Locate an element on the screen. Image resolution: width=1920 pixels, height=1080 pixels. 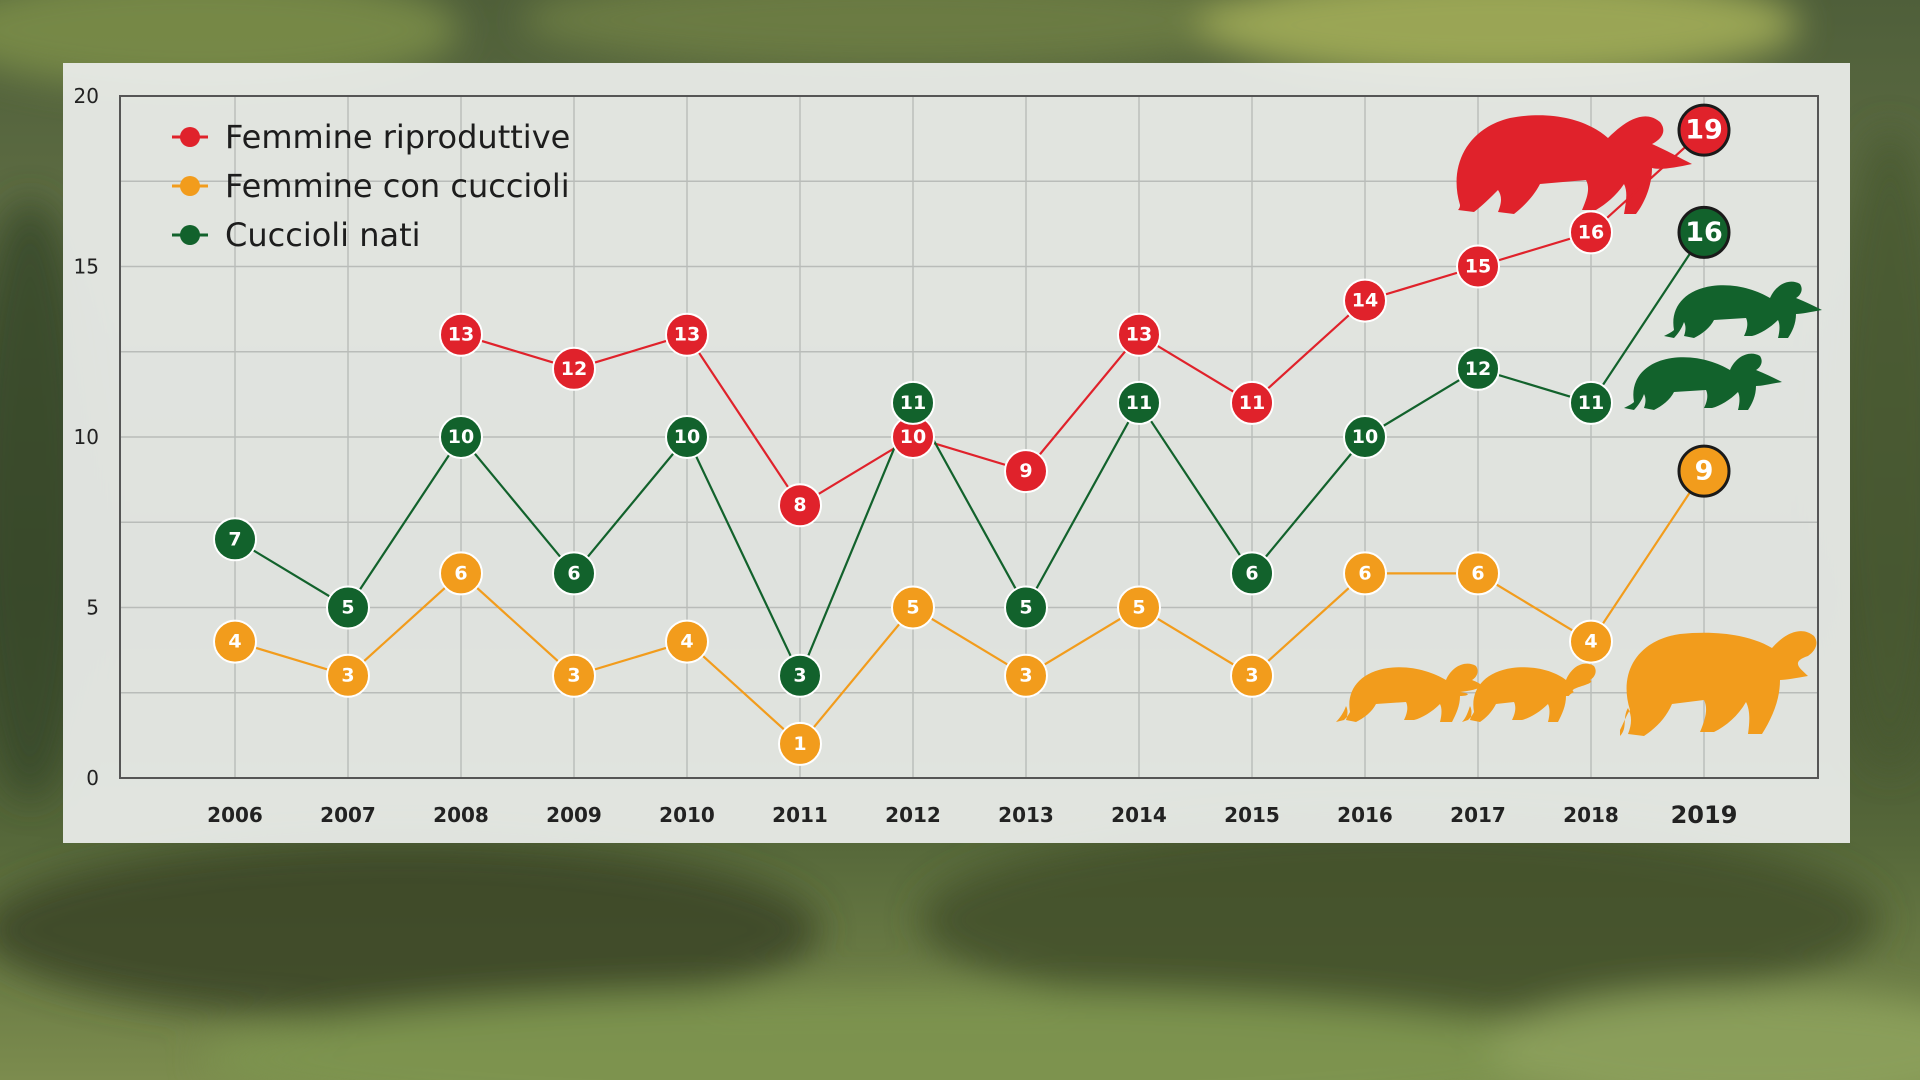
data-label: 15 is located at coordinates (1478, 267).